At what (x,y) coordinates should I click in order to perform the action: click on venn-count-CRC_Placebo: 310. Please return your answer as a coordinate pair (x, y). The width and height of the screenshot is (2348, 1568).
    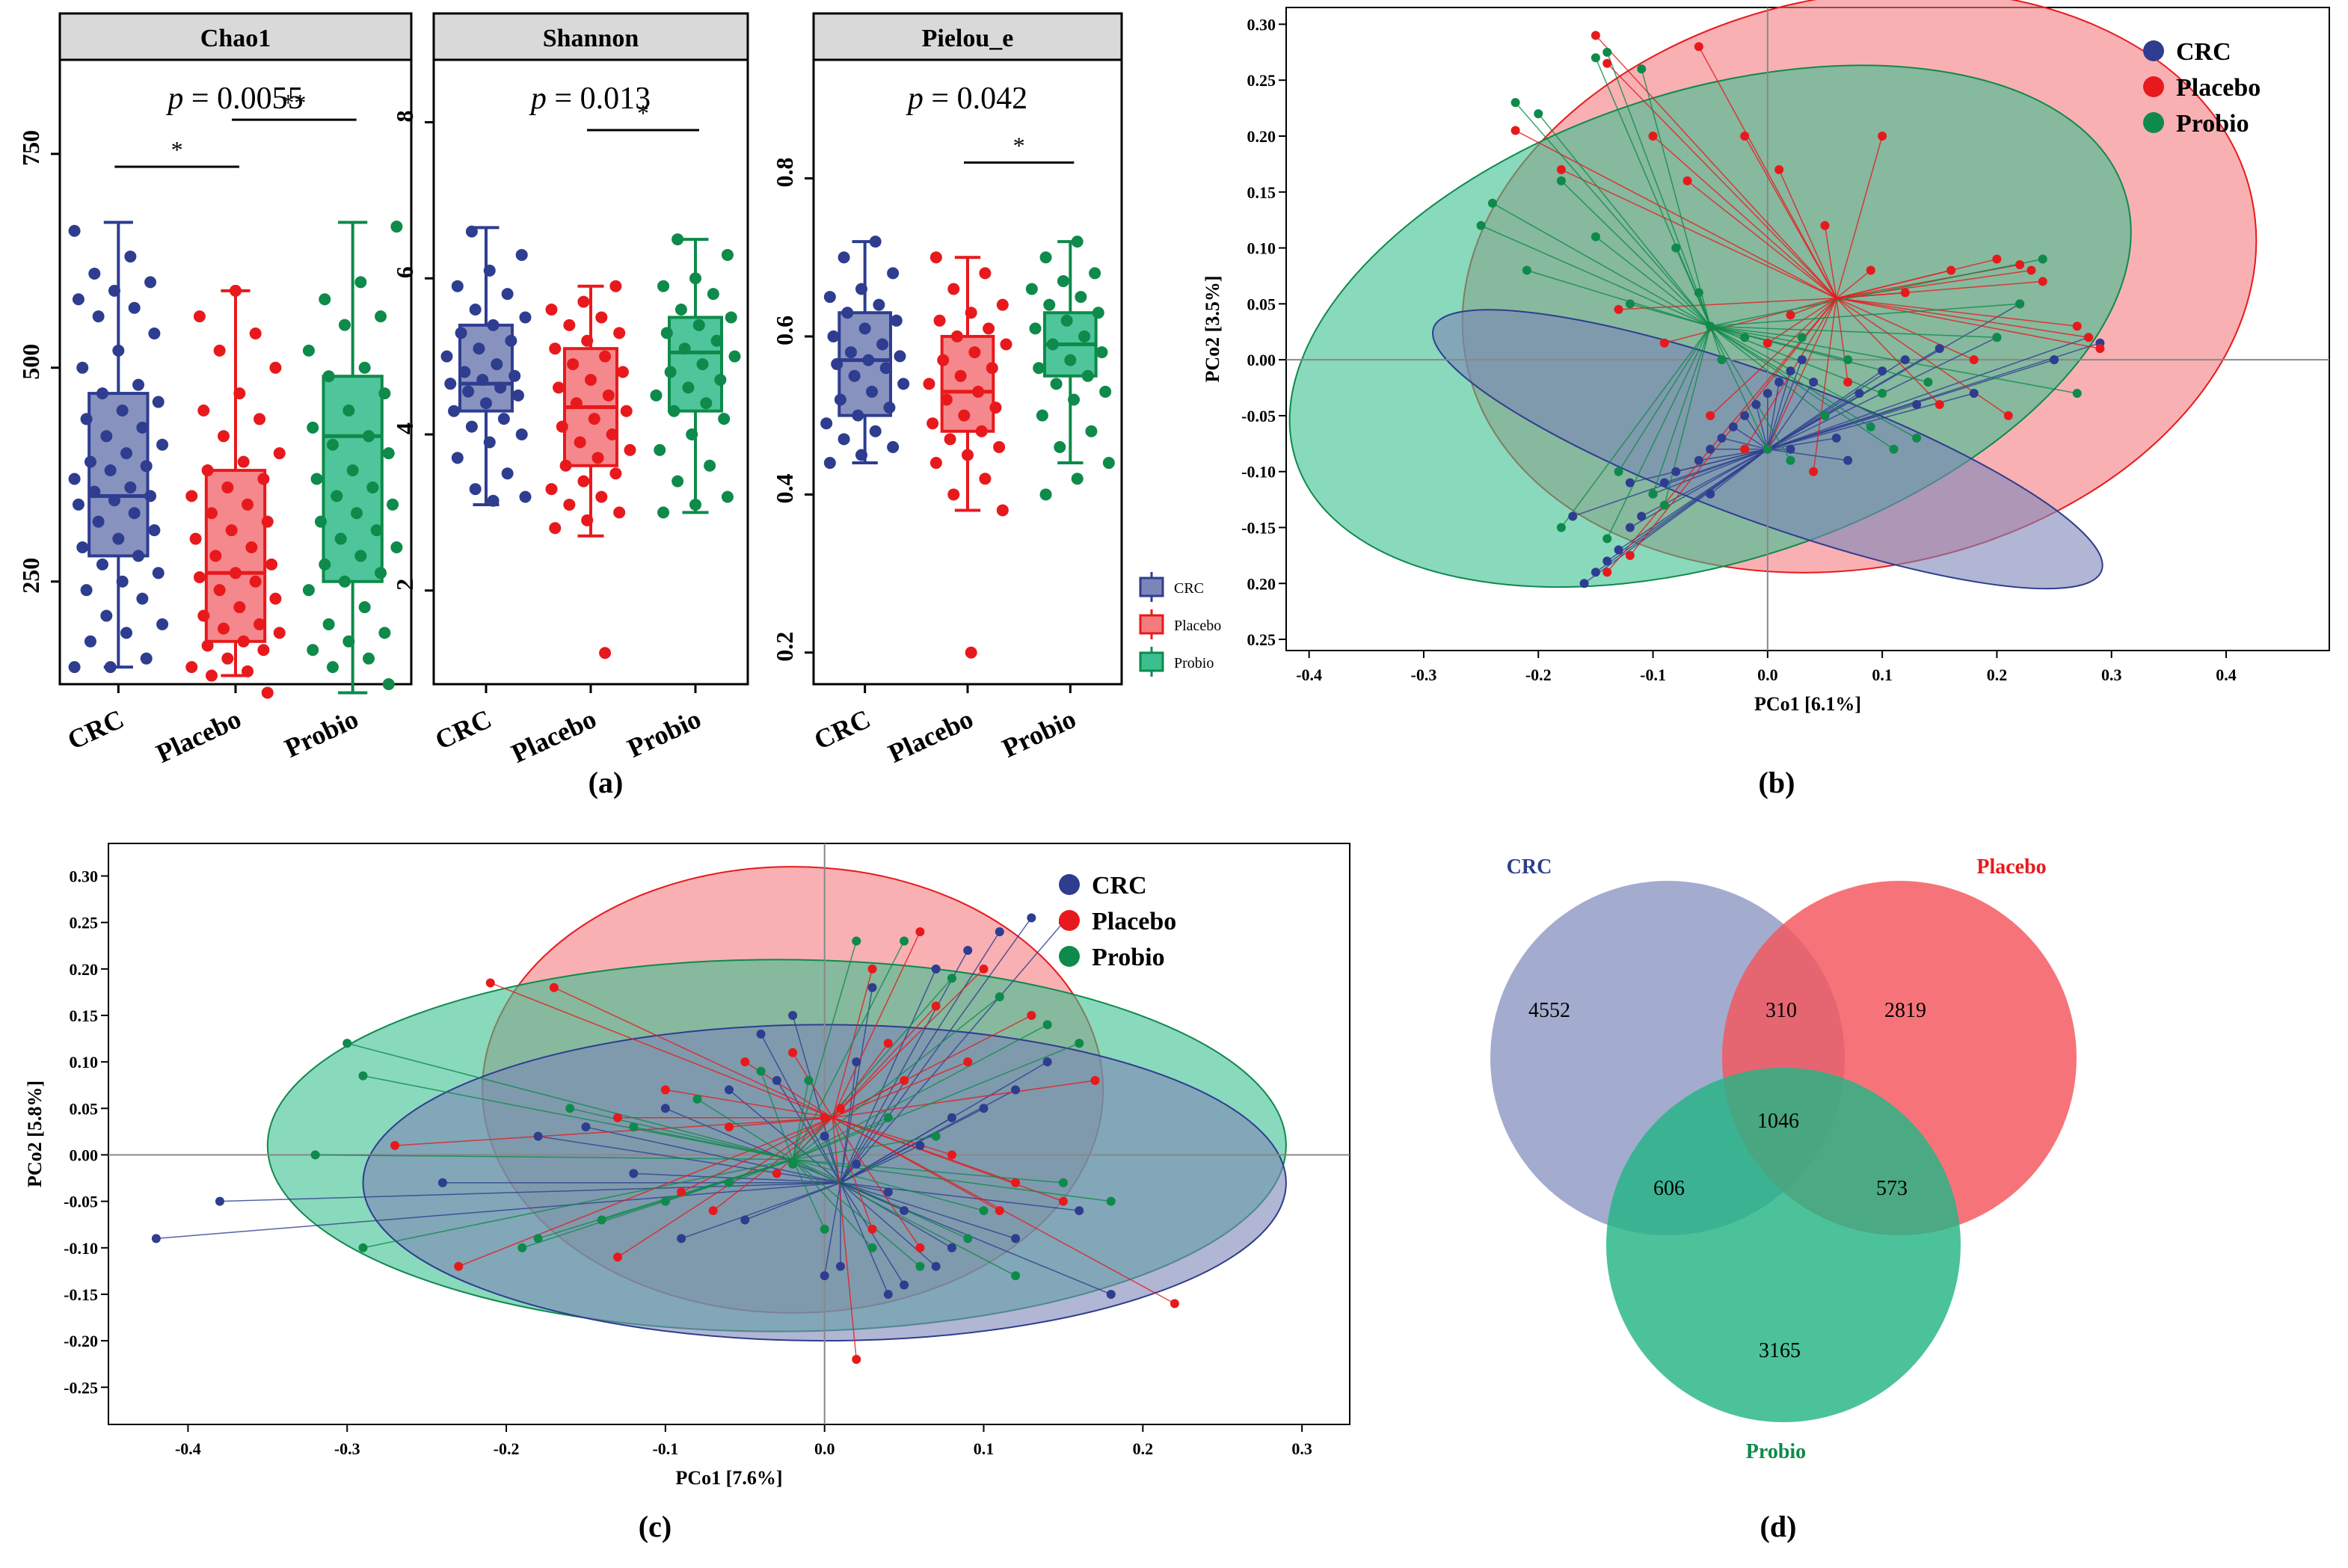
    Looking at the image, I should click on (1781, 1010).